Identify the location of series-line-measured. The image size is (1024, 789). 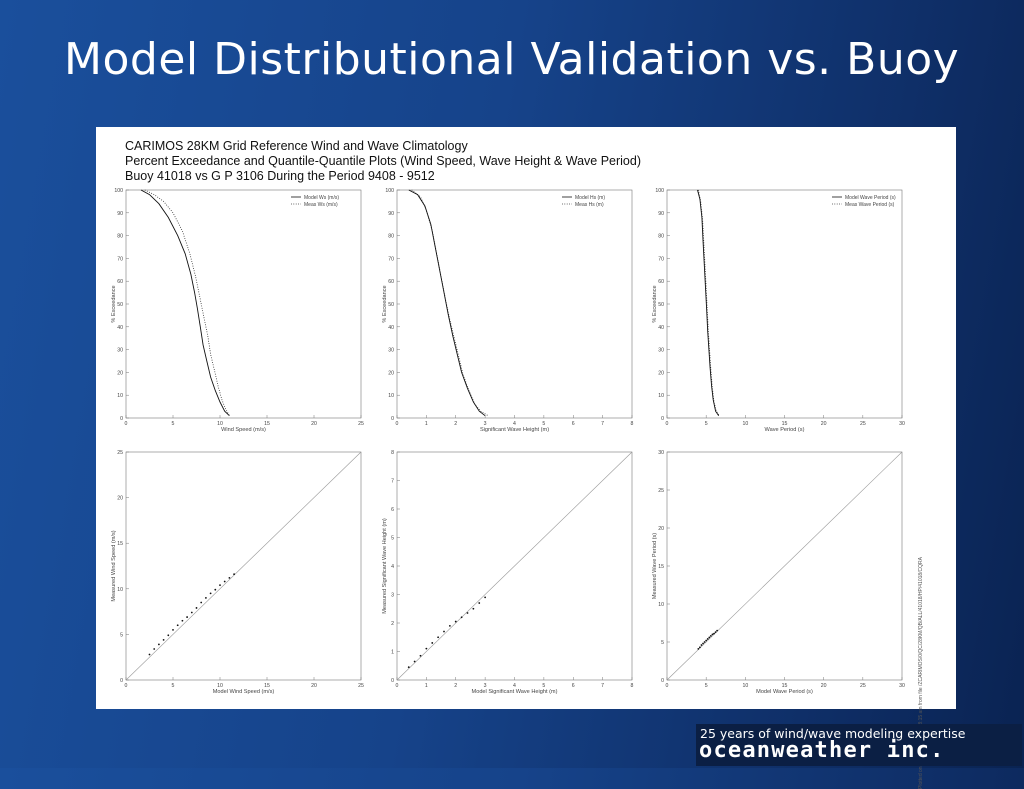
(450, 303).